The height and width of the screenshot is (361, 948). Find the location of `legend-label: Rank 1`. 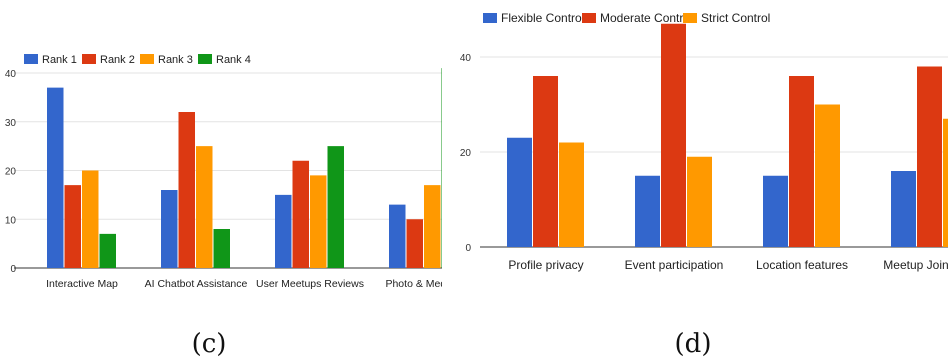

legend-label: Rank 1 is located at coordinates (59, 60).